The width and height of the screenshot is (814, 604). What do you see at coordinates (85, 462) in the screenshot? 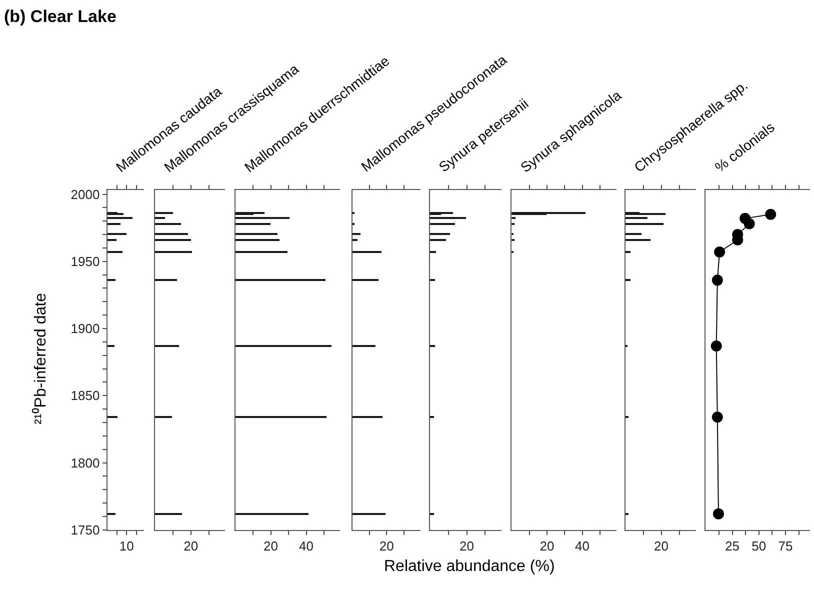
I see `y-tick-label: 1800` at bounding box center [85, 462].